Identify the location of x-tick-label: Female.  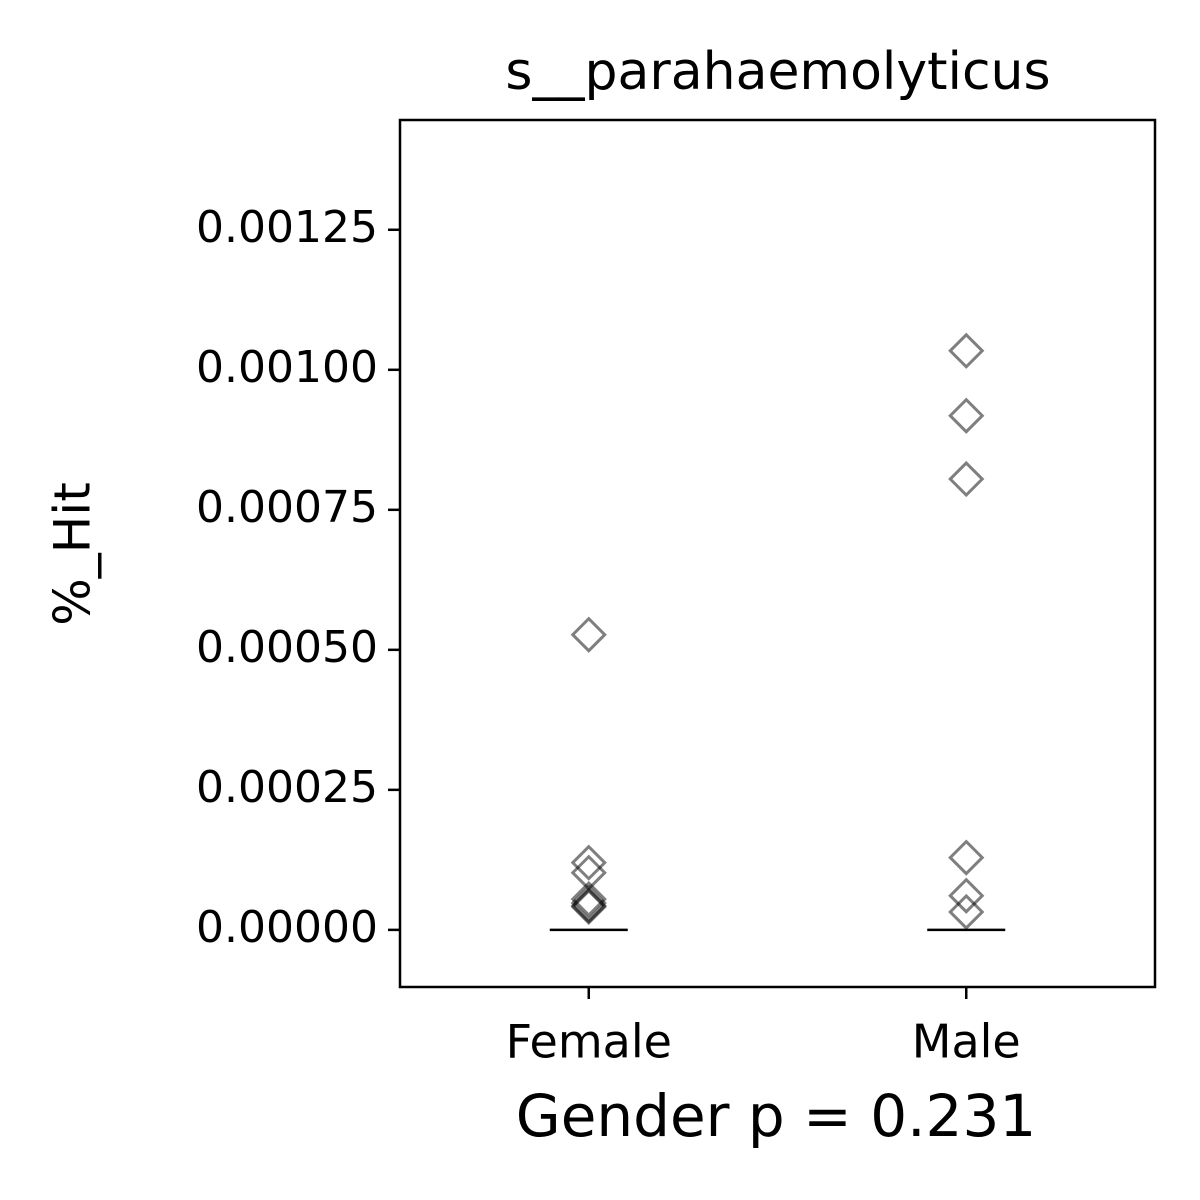
(589, 1042).